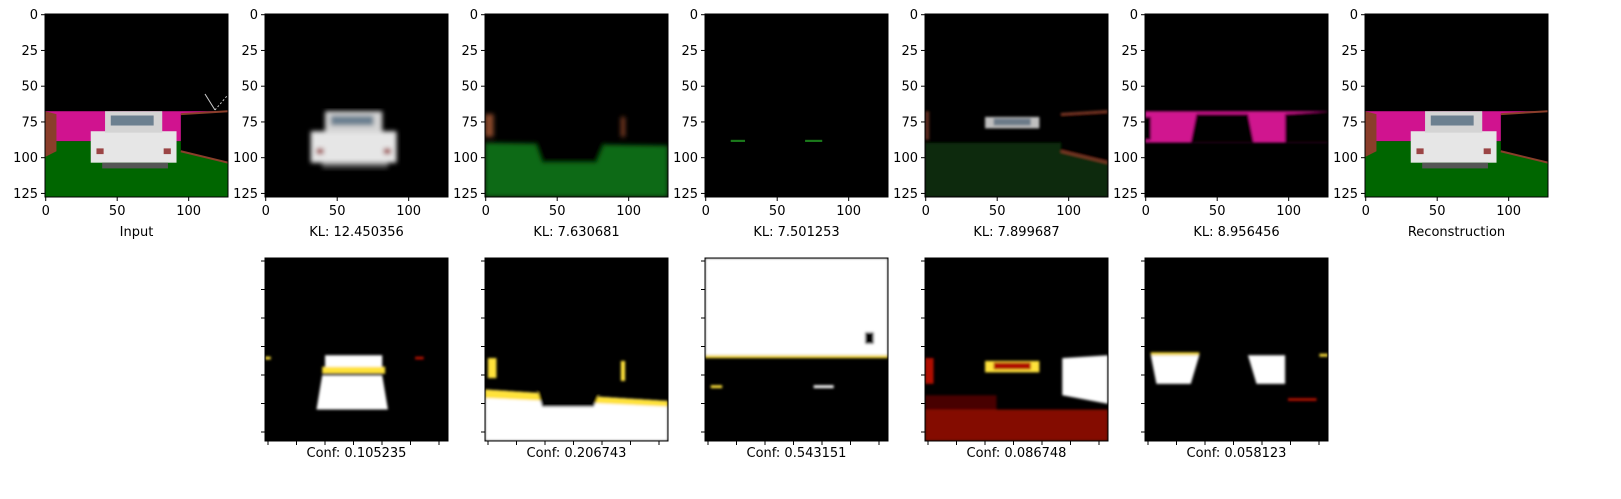 Image resolution: width=1621 pixels, height=499 pixels. What do you see at coordinates (268, 358) in the screenshot?
I see `edge-spot` at bounding box center [268, 358].